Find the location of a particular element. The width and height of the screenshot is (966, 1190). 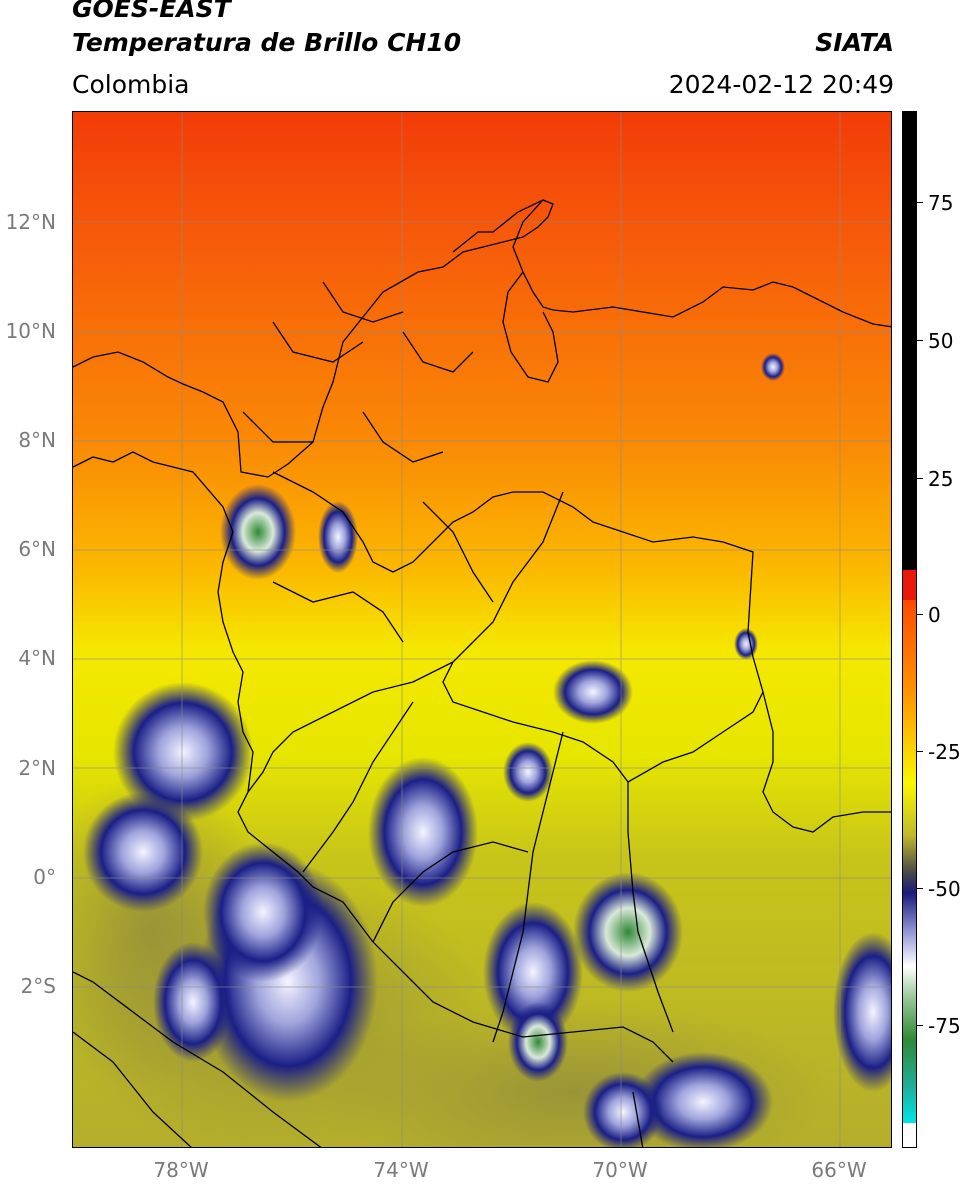

colorbar-label-50: 50 is located at coordinates (941, 341).